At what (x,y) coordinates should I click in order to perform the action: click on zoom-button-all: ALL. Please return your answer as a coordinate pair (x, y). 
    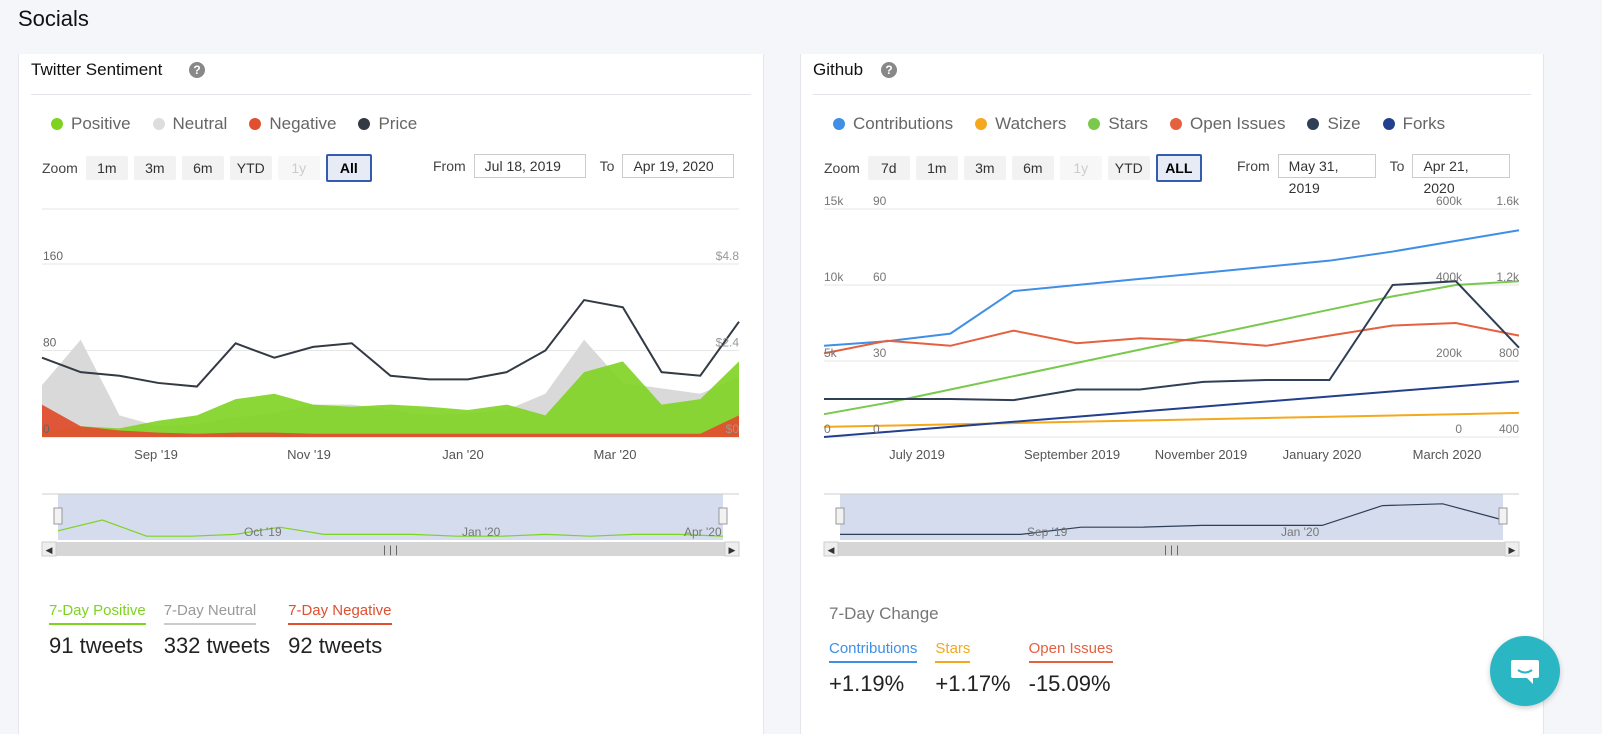
    Looking at the image, I should click on (1178, 168).